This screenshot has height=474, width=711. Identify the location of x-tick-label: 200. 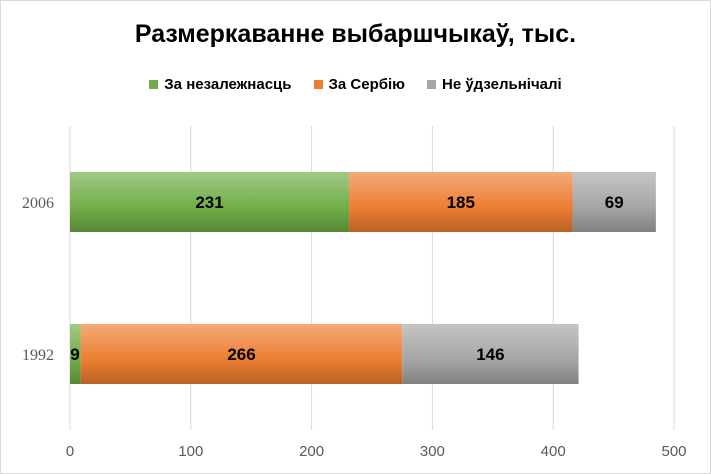
(311, 451).